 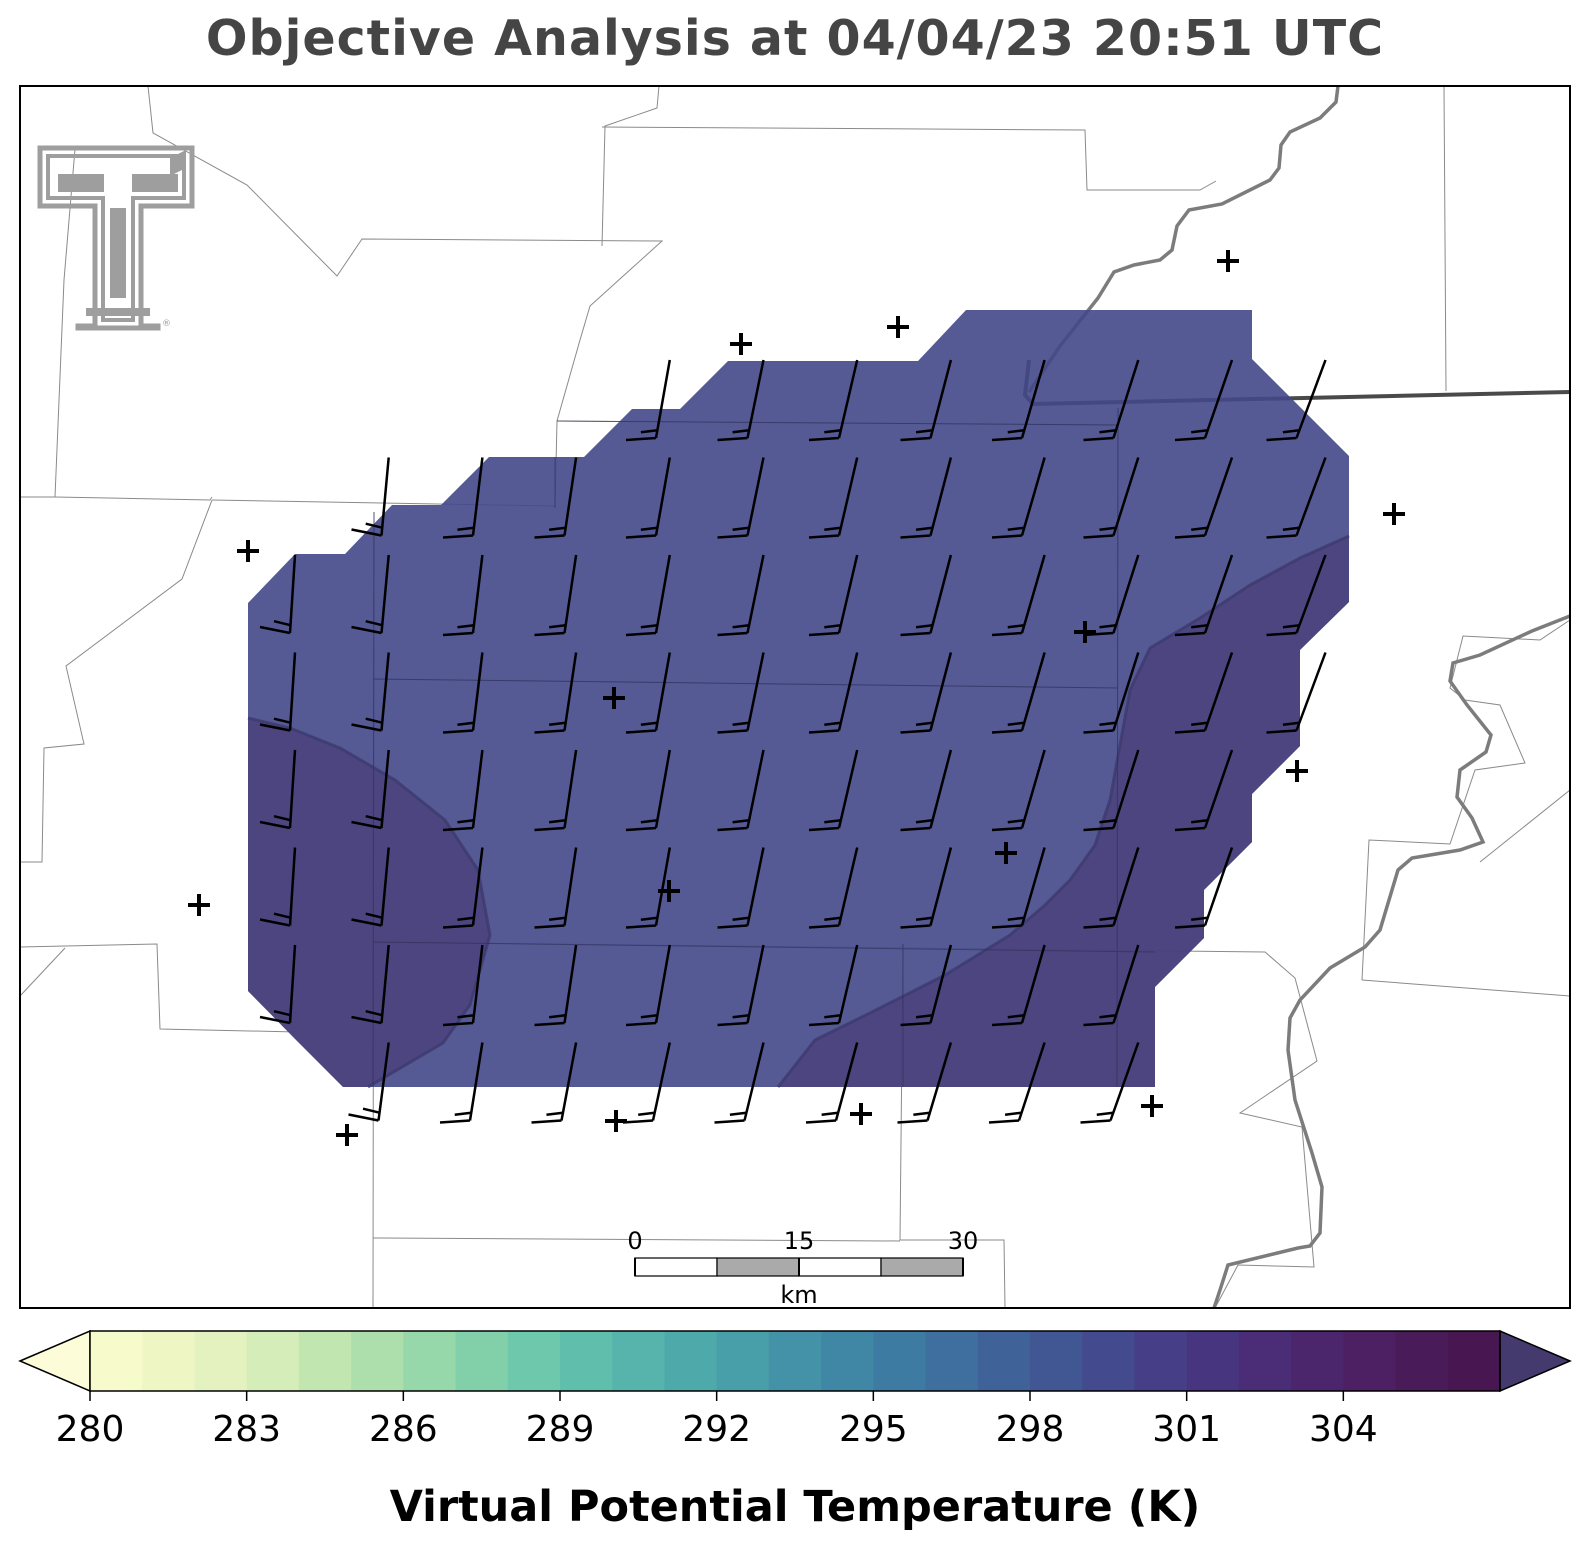 I want to click on theta-v-warm-region-west, so click(x=369, y=902).